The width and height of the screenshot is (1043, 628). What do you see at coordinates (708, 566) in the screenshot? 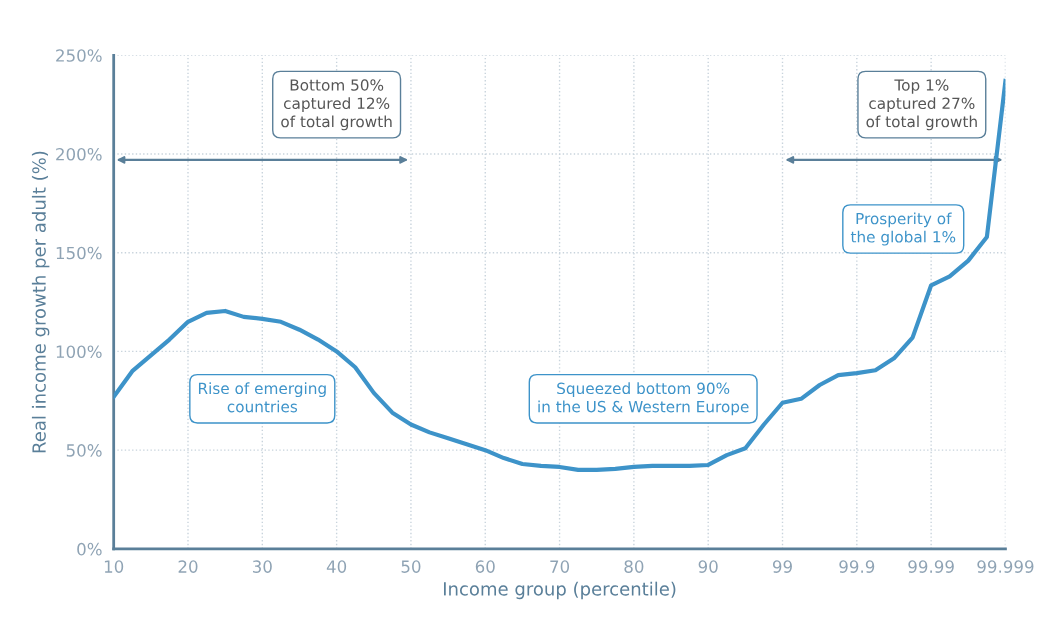
I see `x-tick-label: 90` at bounding box center [708, 566].